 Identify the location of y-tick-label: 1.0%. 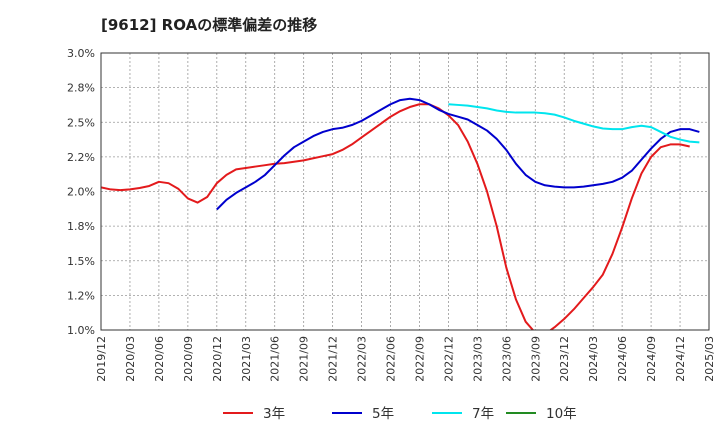
(81, 330).